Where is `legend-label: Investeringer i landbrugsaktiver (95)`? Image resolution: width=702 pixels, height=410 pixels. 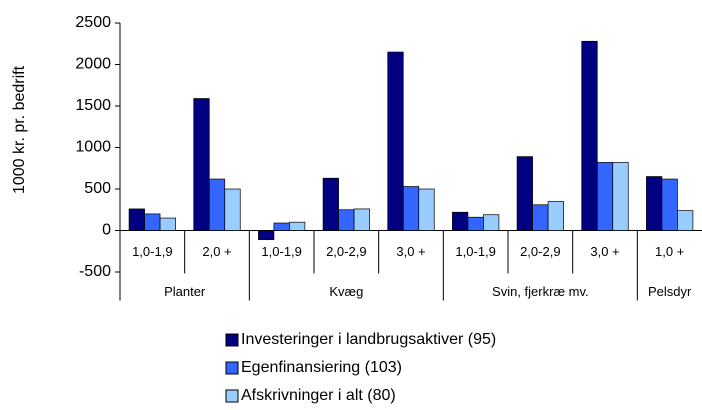
legend-label: Investeringer i landbrugsaktiver (95) is located at coordinates (368, 339).